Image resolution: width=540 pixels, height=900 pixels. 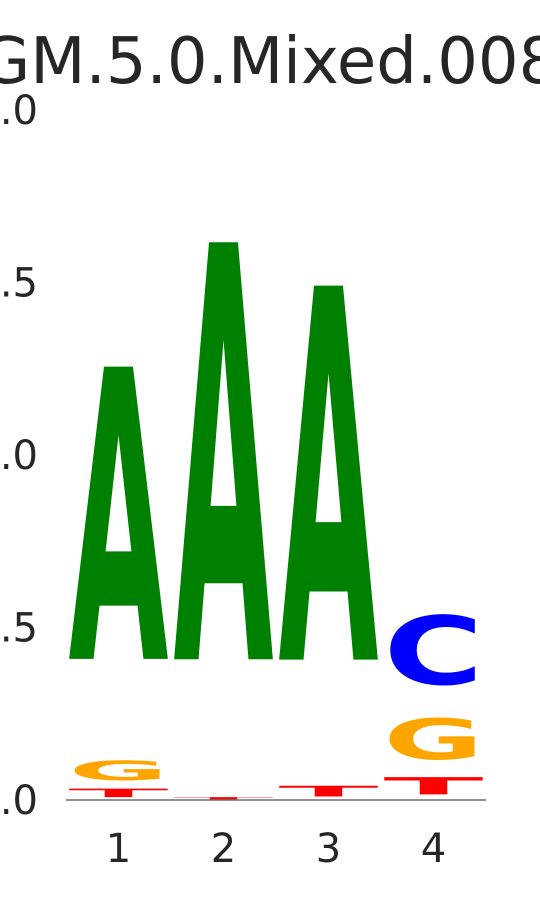 I want to click on y-tick-label: 1.5, so click(x=19, y=284).